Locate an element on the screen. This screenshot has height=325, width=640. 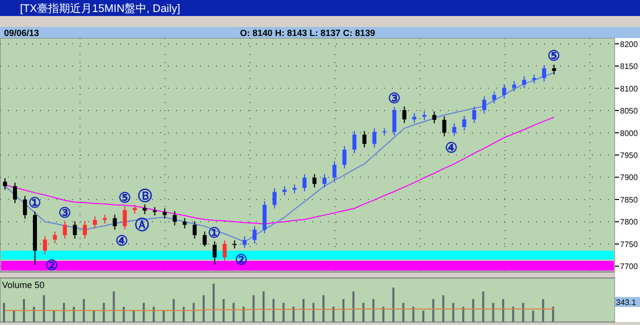
y-tick-label: 8050 is located at coordinates (629, 111).